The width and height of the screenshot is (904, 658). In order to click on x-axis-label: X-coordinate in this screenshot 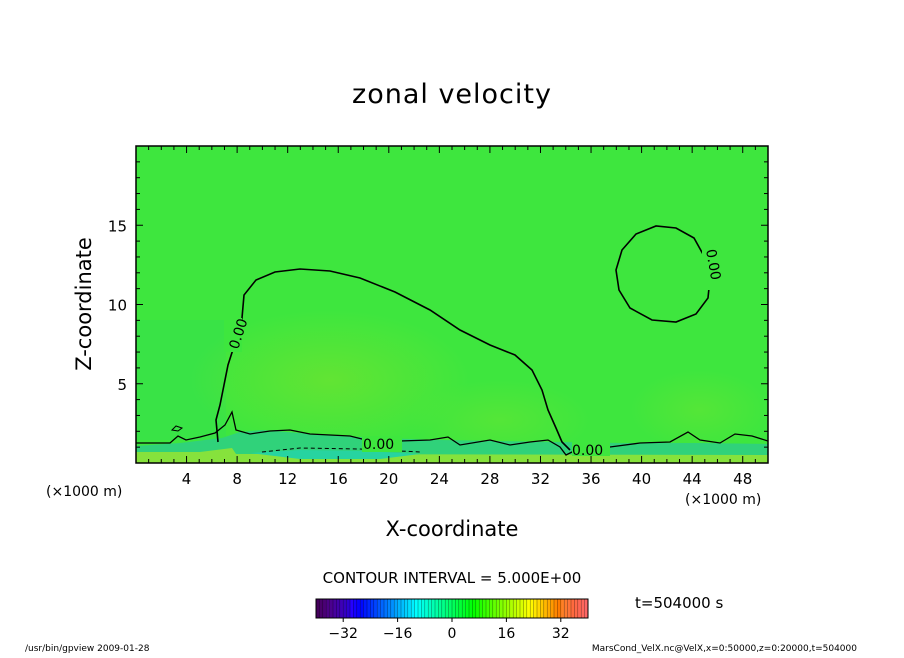, I will do `click(452, 529)`.